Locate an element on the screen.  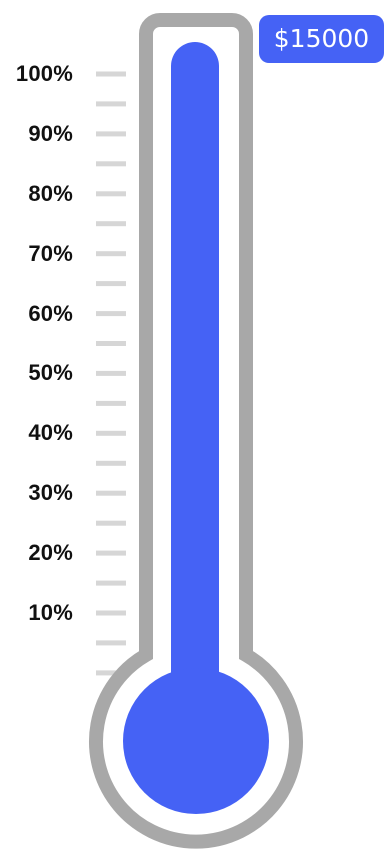
scale-label: 100% is located at coordinates (44, 73).